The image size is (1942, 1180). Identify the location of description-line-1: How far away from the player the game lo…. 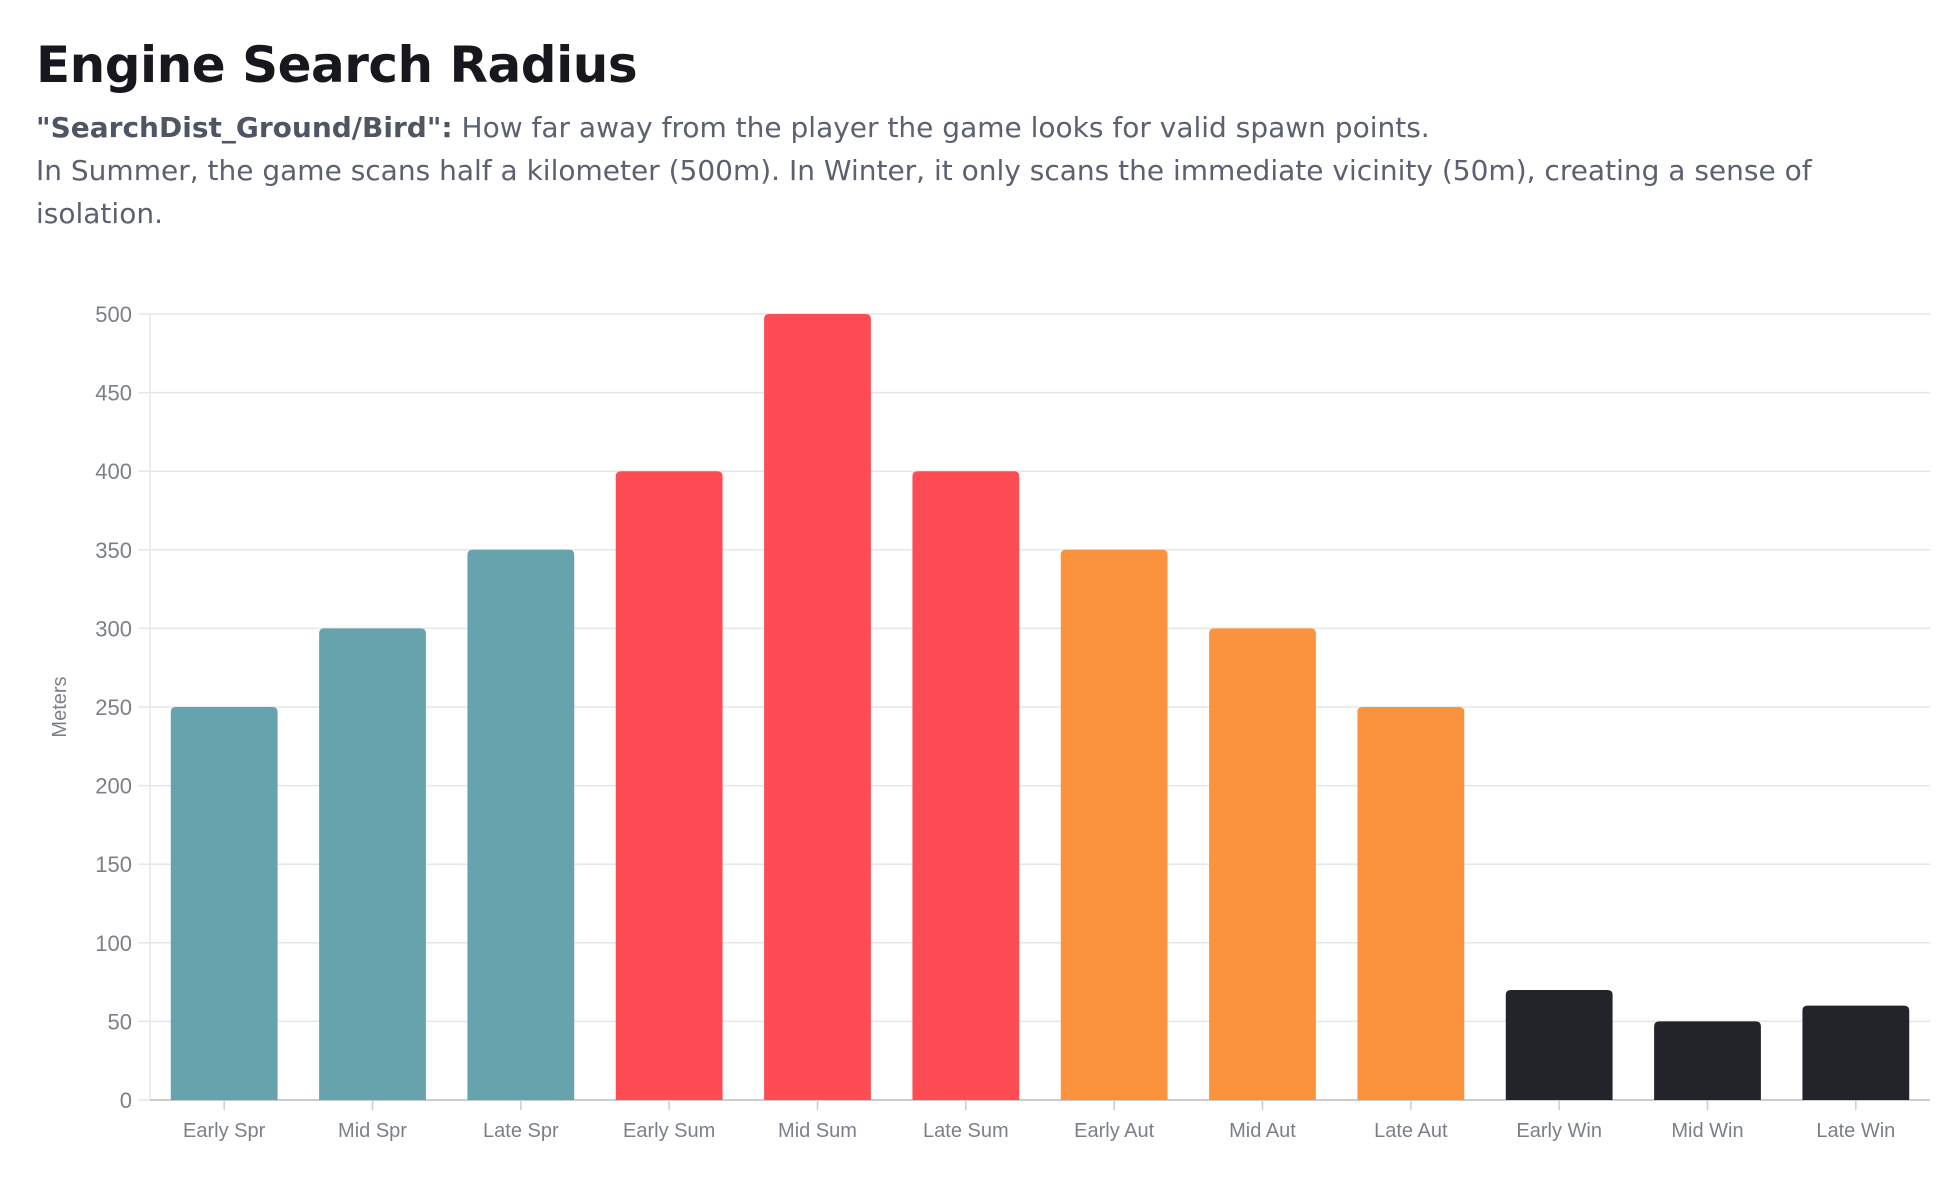
(941, 127).